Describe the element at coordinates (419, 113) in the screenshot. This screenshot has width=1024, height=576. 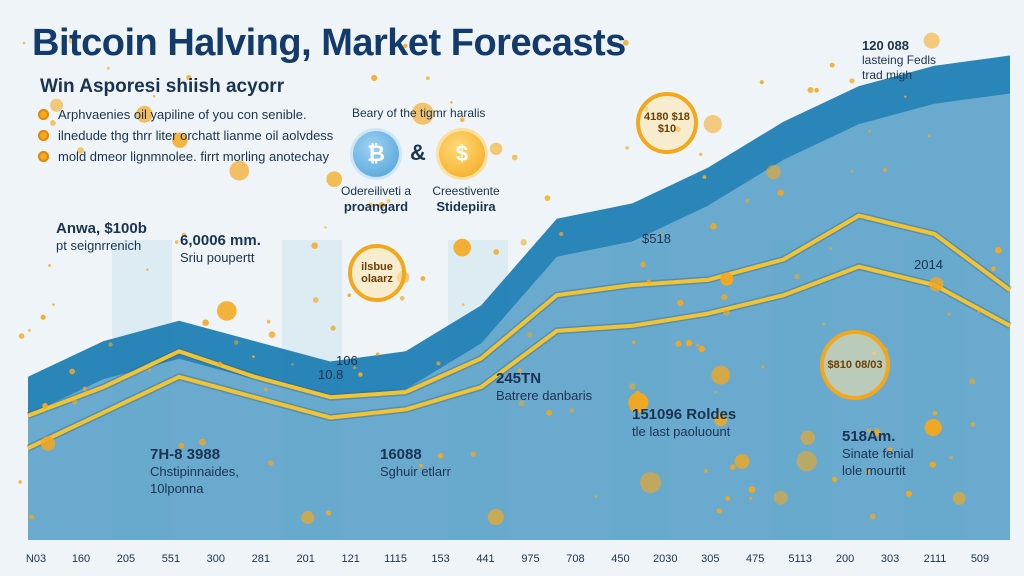
I see `legend-heading: Beary of the tigmr haralis` at that location.